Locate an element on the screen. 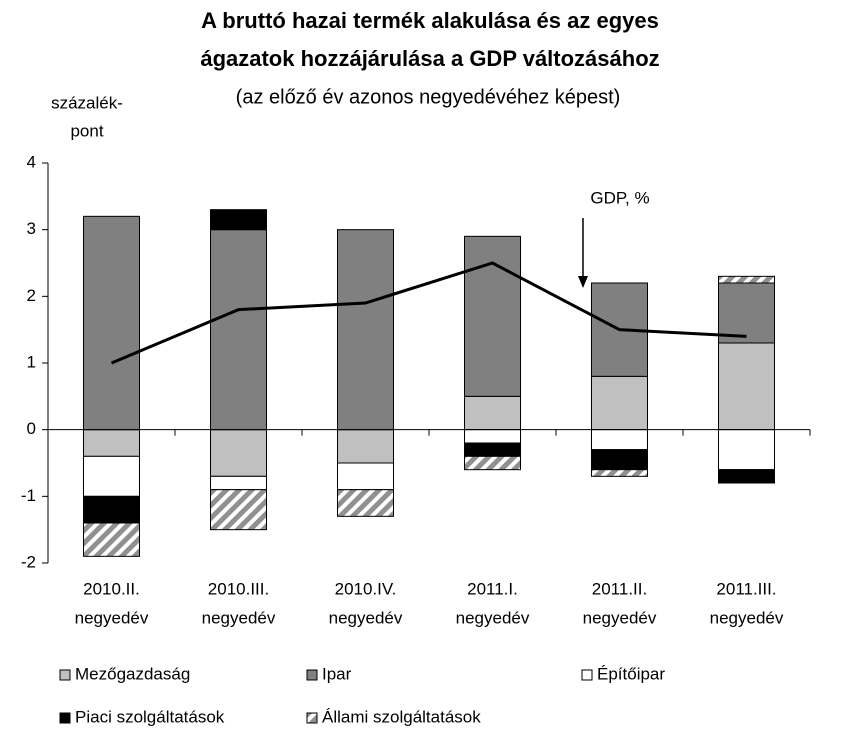  x-tick-label: 2011.II. is located at coordinates (619, 588).